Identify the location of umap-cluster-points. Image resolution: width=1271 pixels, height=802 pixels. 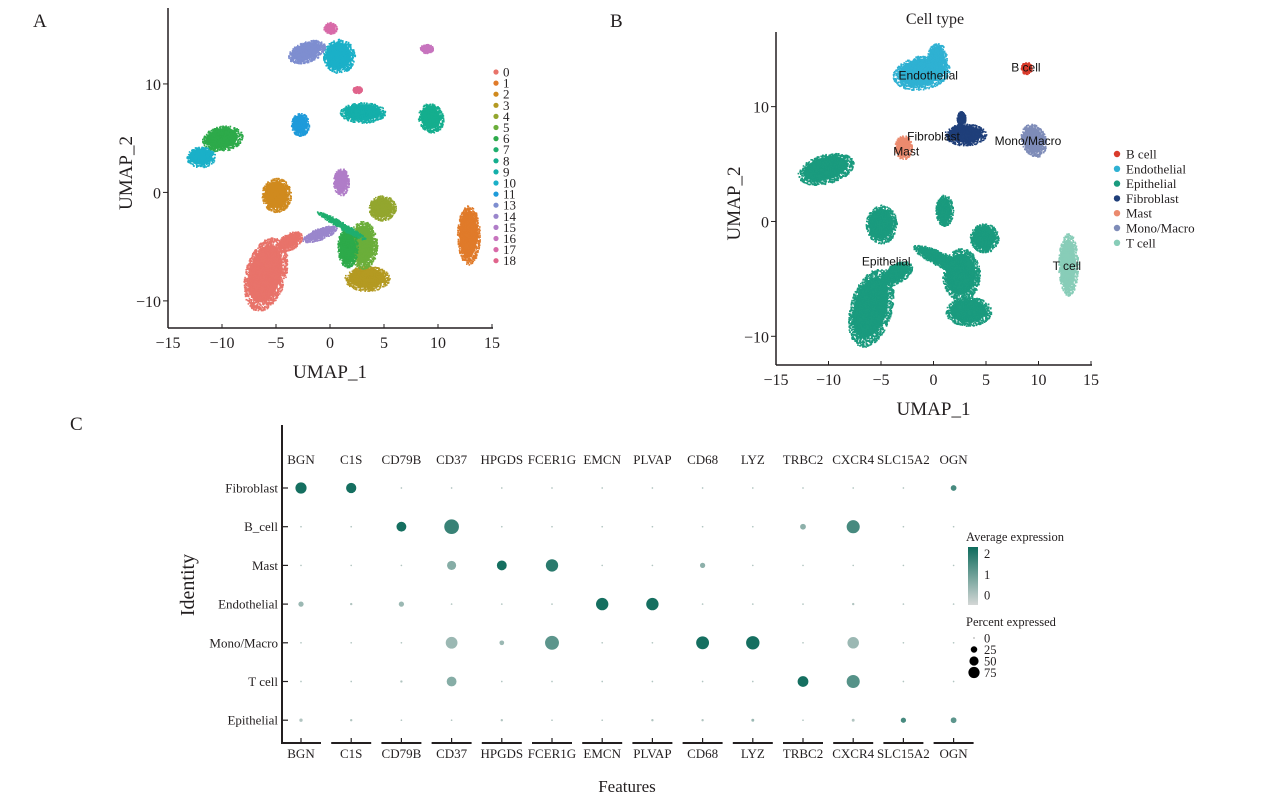
(333, 166).